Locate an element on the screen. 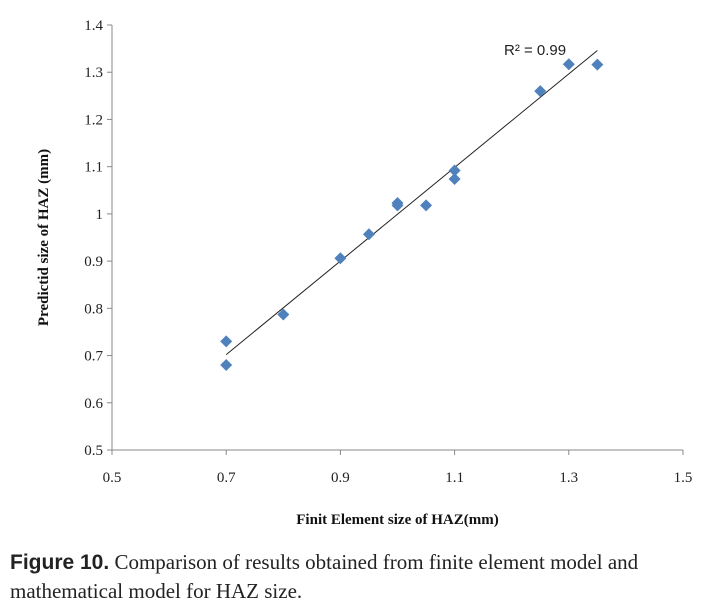  y-tick-label: 0.7 is located at coordinates (93, 357).